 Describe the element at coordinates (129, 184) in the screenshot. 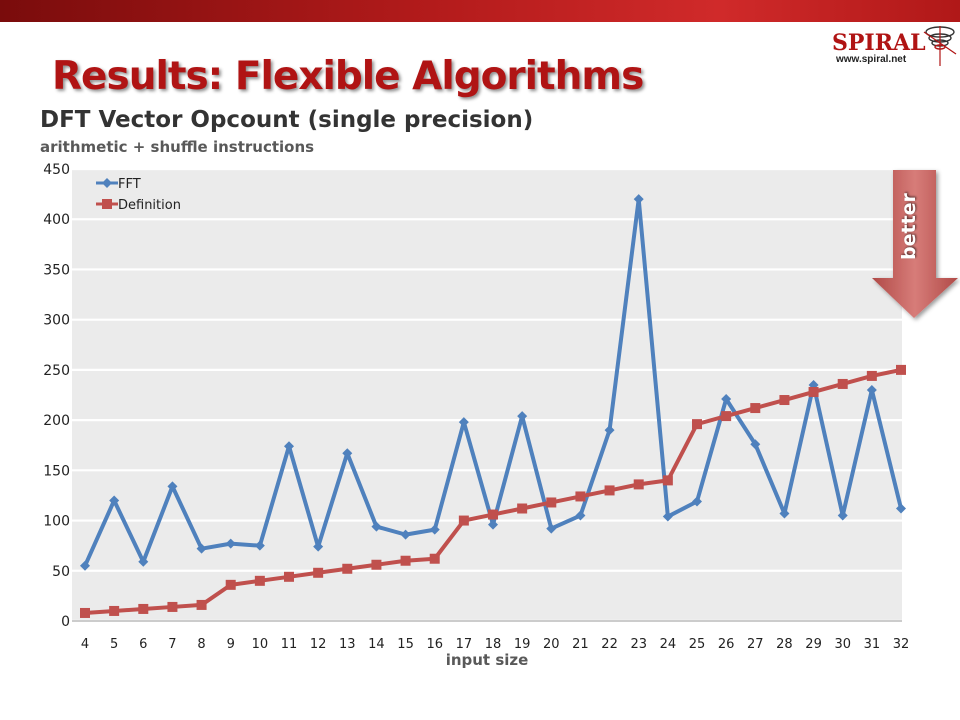

I see `legend-label: FFT` at that location.